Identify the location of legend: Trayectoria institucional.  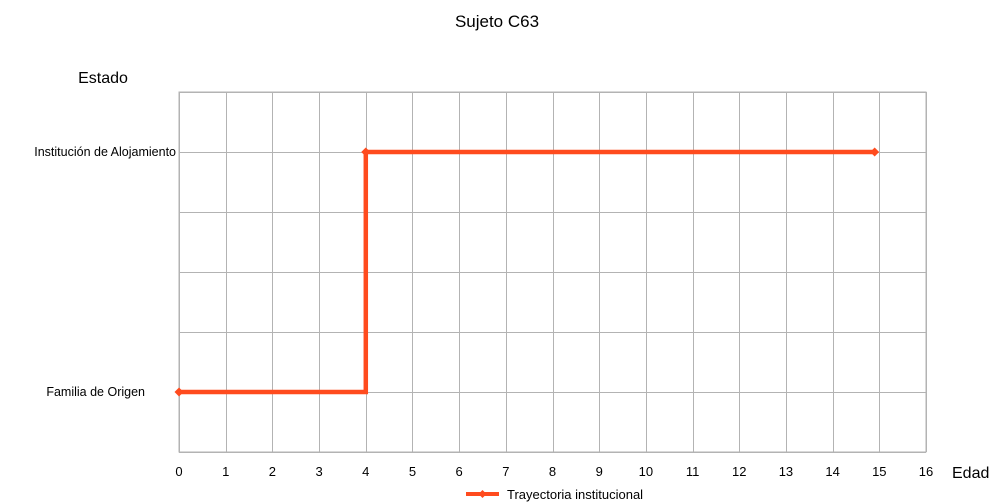
(554, 494).